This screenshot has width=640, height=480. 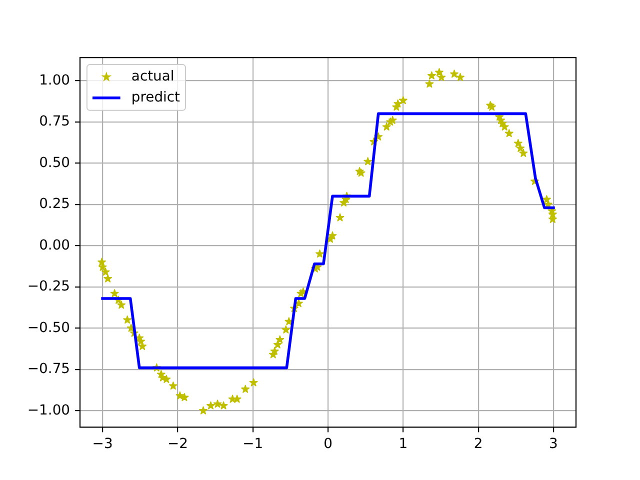 I want to click on y-tick-label: 0.25, so click(x=54, y=204).